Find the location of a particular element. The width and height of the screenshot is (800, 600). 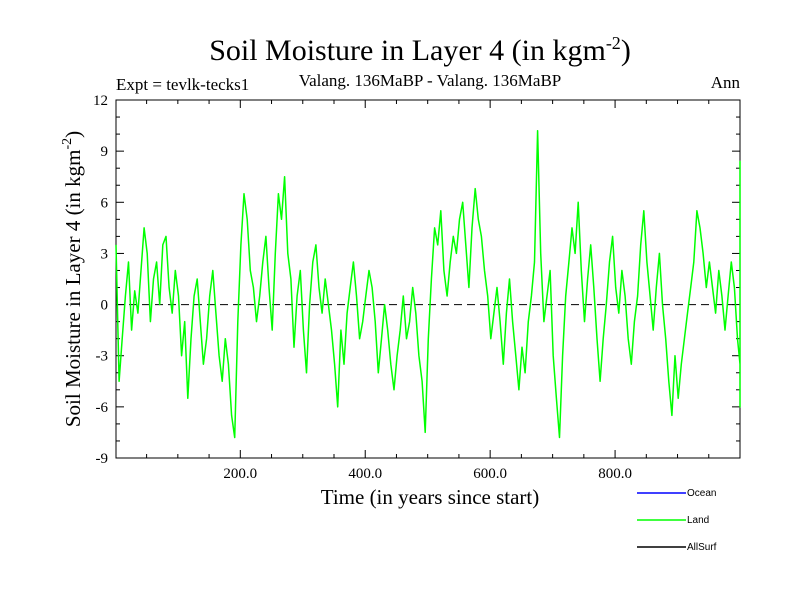

chart-title: Soil Moisture in Layer 4 (in kgm-2) is located at coordinates (420, 50).